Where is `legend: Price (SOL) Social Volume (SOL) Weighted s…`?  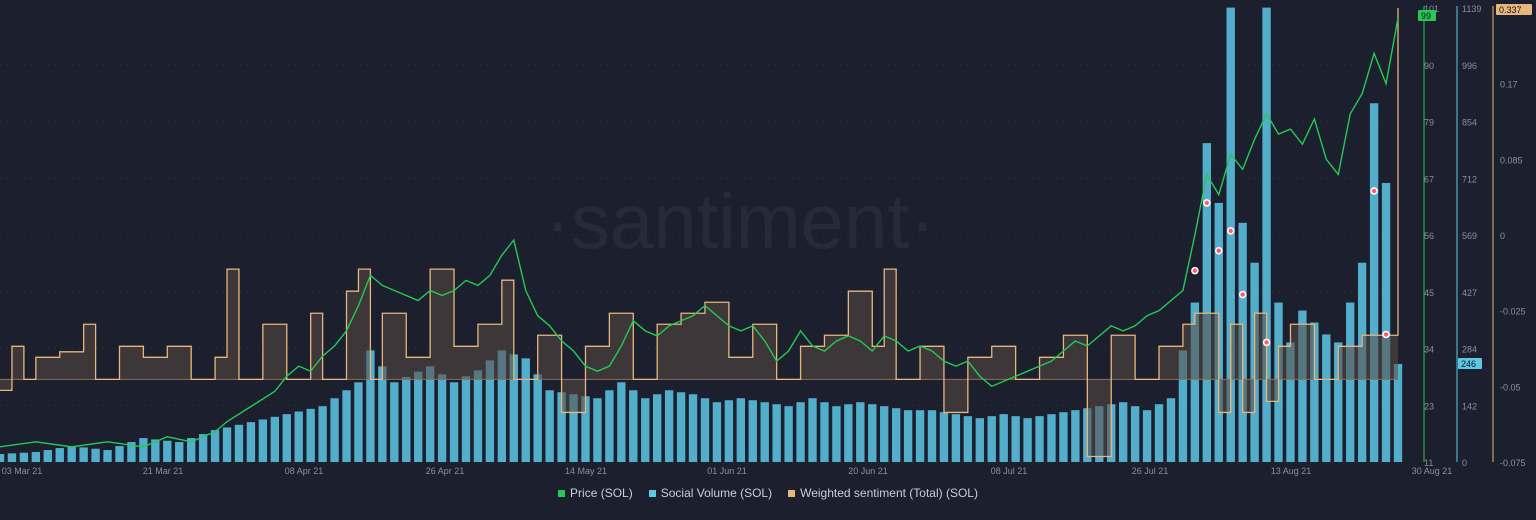 legend: Price (SOL) Social Volume (SOL) Weighted s… is located at coordinates (768, 493).